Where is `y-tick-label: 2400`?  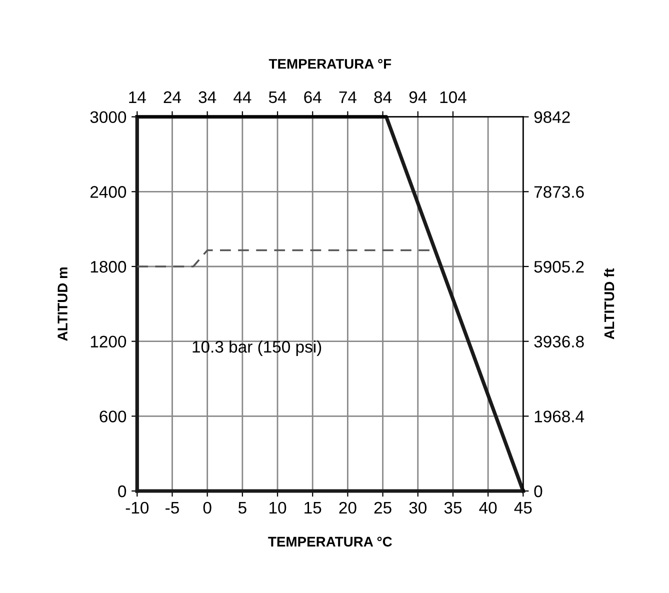
y-tick-label: 2400 is located at coordinates (108, 192).